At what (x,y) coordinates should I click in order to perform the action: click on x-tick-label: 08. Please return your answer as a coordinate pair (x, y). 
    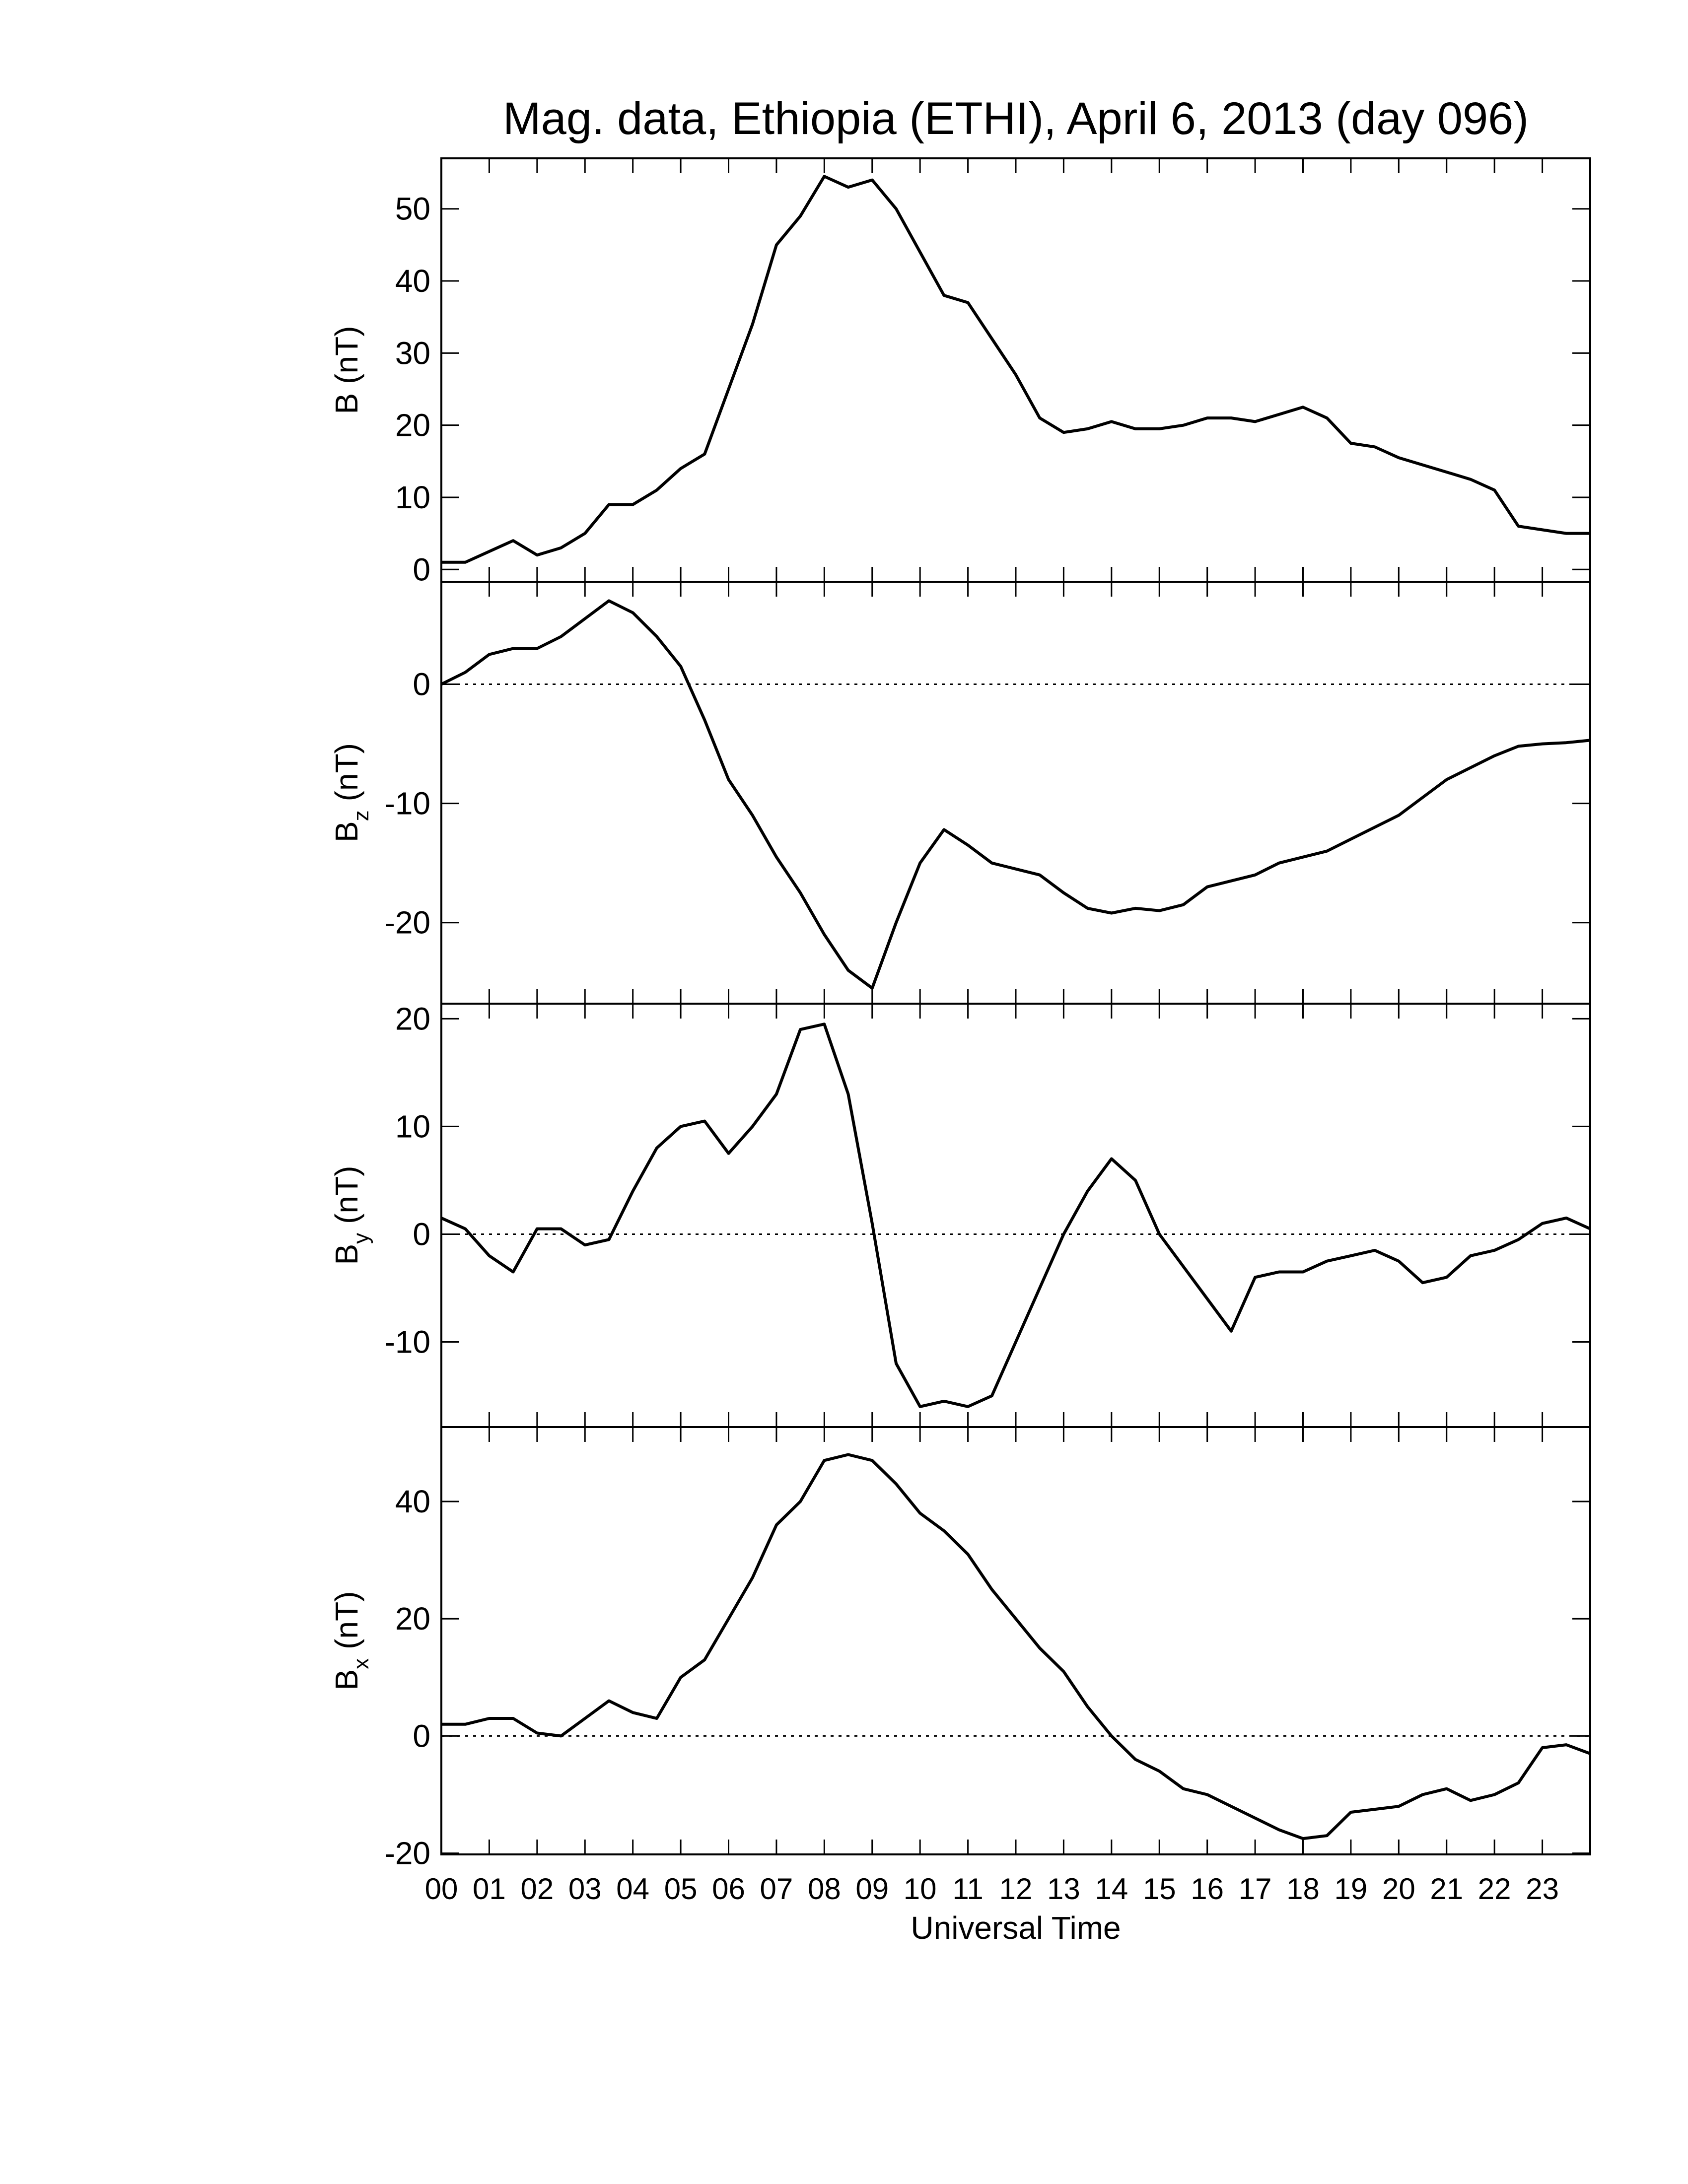
    Looking at the image, I should click on (824, 1889).